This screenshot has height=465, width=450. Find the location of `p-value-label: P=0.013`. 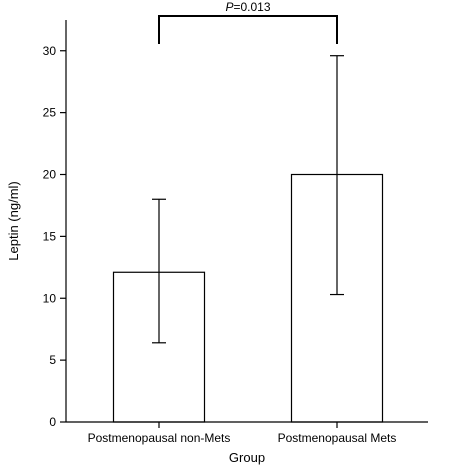

p-value-label: P=0.013 is located at coordinates (247, 7).